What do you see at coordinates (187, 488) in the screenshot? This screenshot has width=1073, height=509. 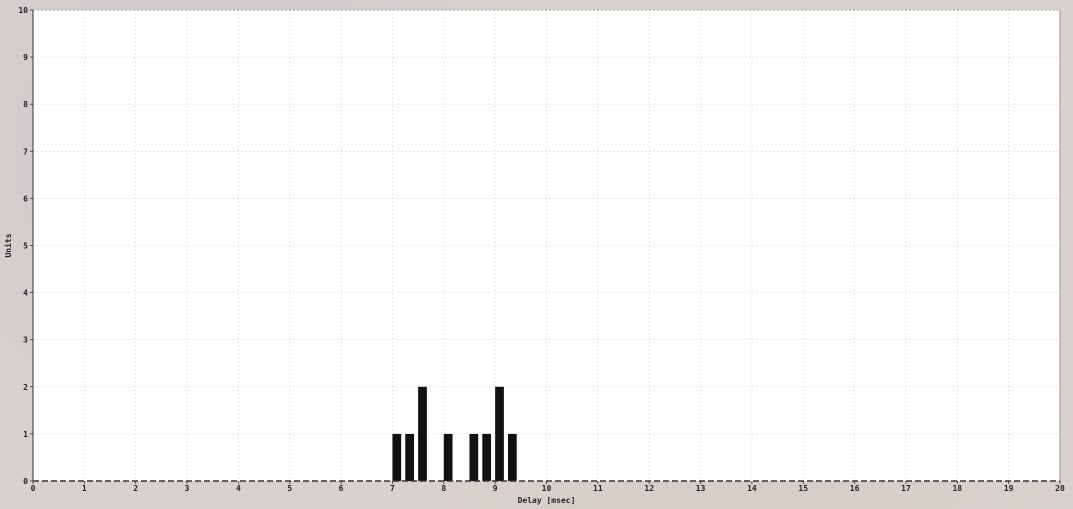 I see `x-tick-label: 3` at bounding box center [187, 488].